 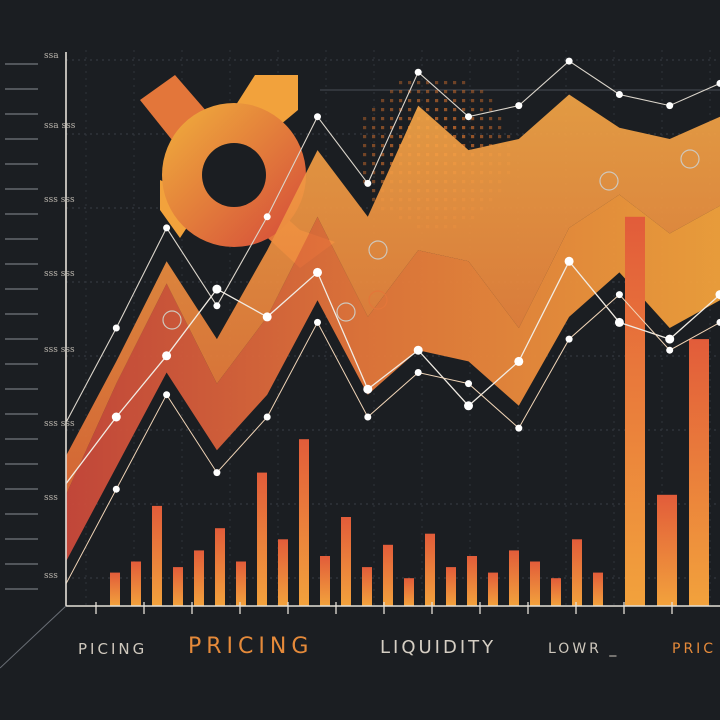 What do you see at coordinates (251, 646) in the screenshot?
I see `caption-pricing: PRICING` at bounding box center [251, 646].